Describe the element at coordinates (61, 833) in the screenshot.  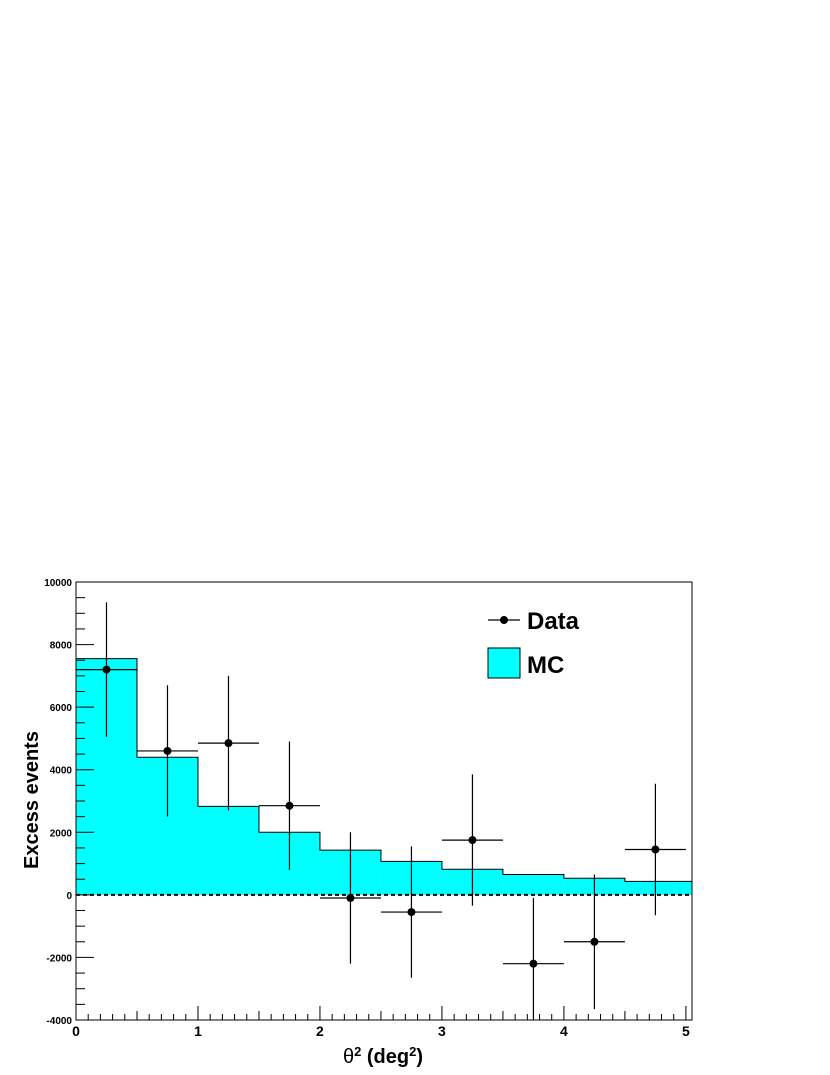
I see `y-tick-label: 2000` at that location.